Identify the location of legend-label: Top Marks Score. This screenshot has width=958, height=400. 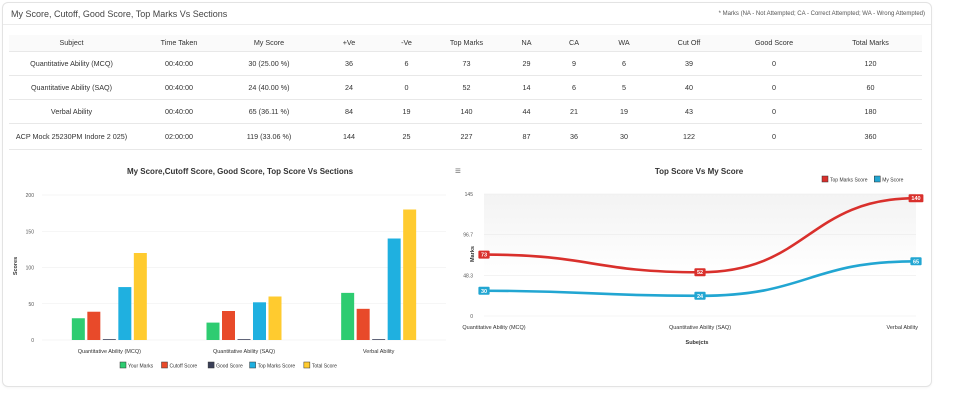
(849, 181).